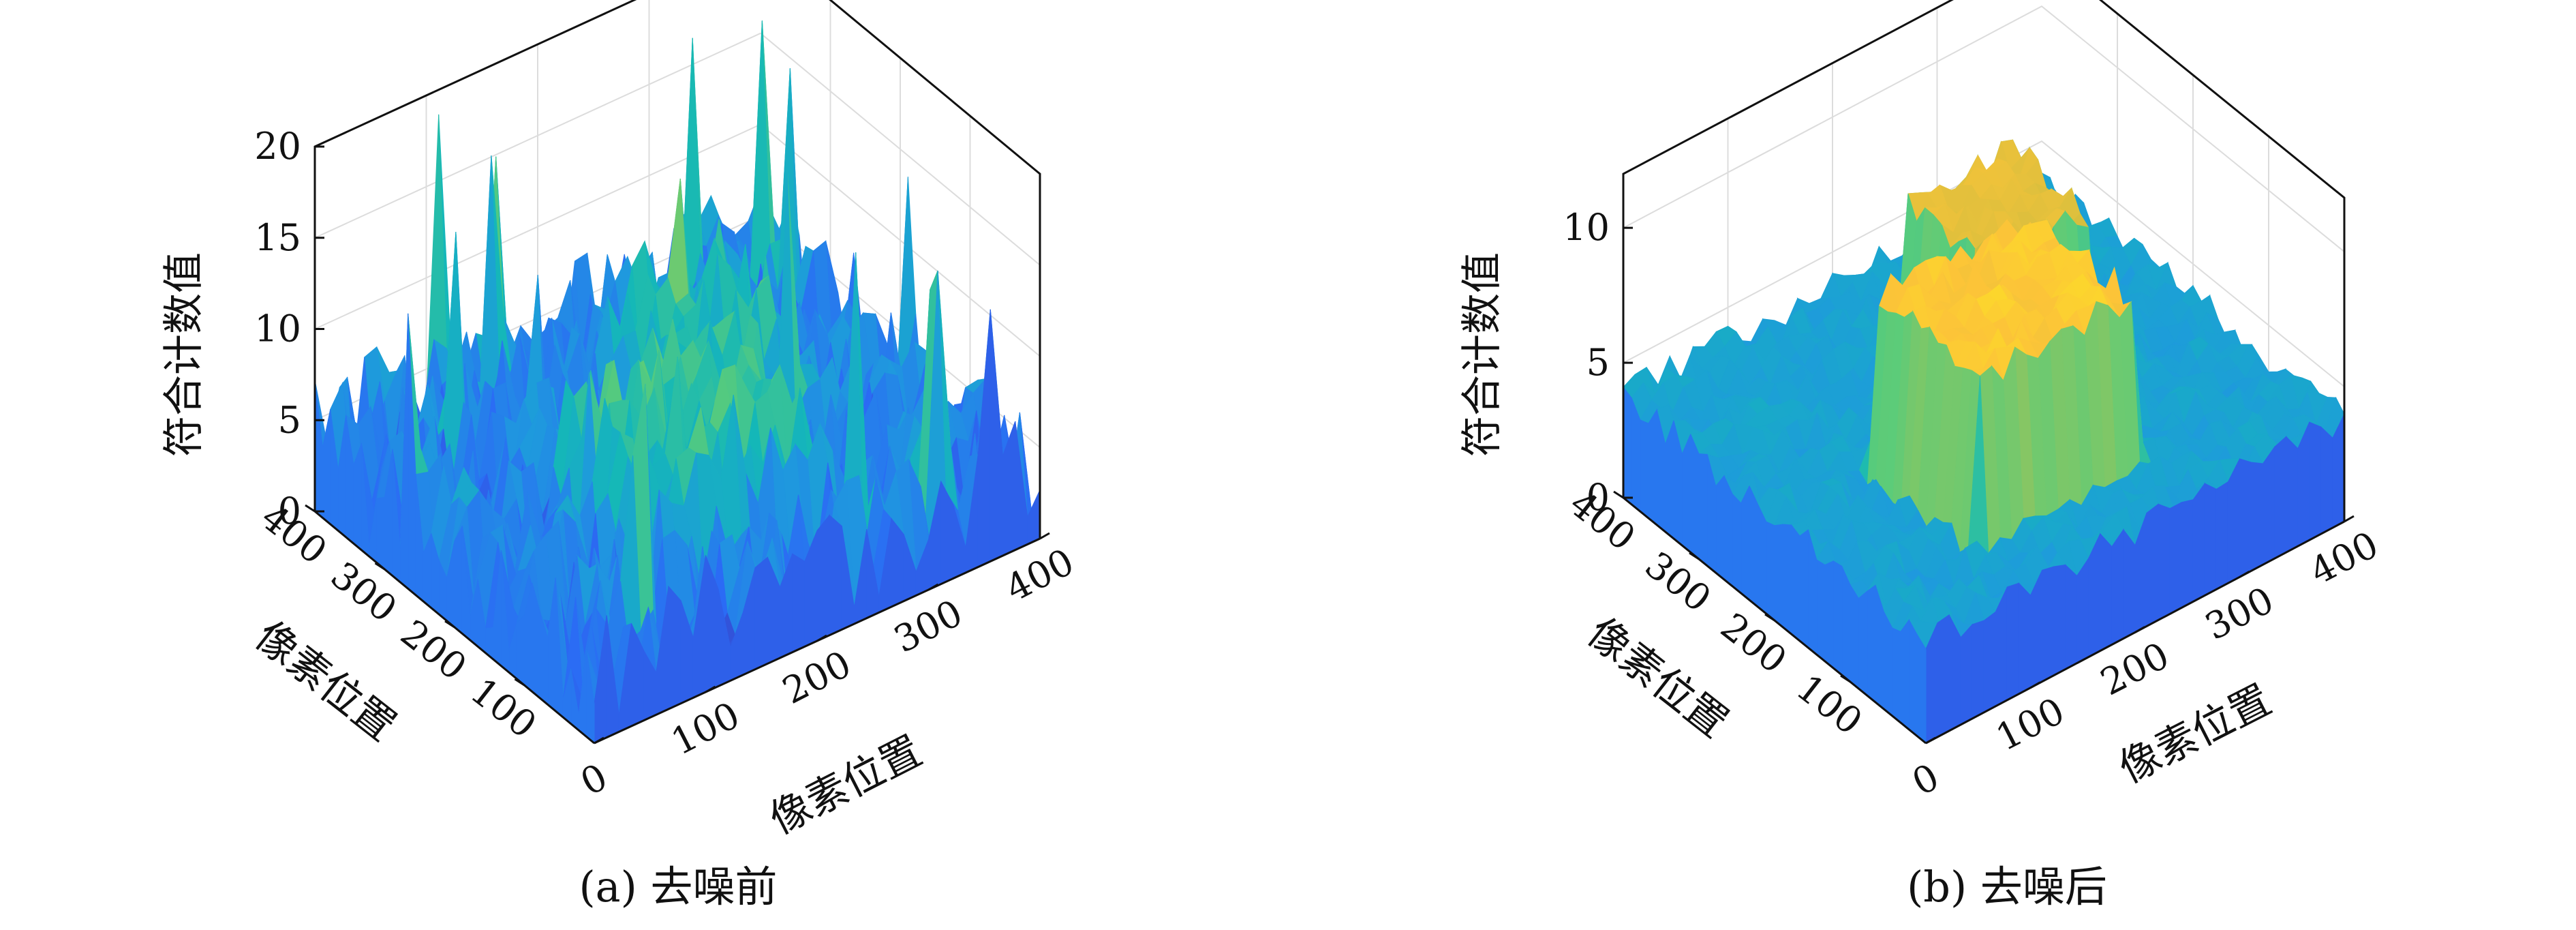 This screenshot has width=2576, height=930. What do you see at coordinates (678, 887) in the screenshot?
I see `panel-caption: (a) 去噪前` at bounding box center [678, 887].